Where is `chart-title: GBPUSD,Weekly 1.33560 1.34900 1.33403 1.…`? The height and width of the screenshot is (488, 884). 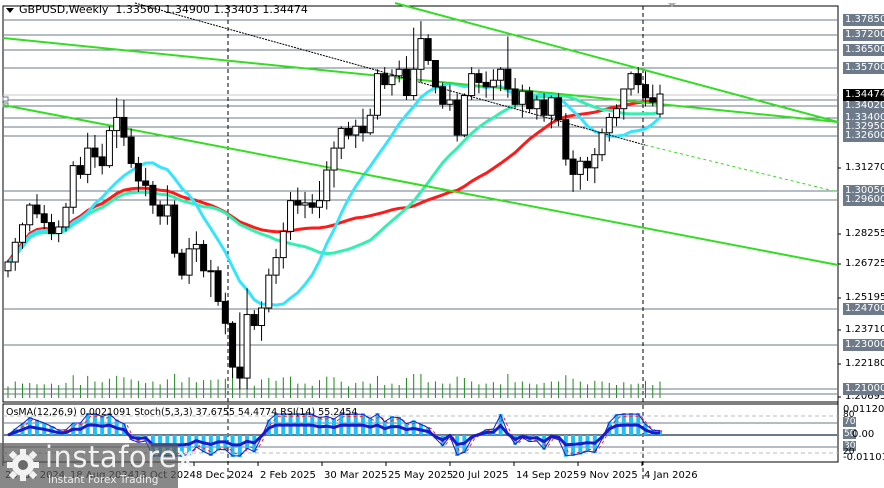
chart-title: GBPUSD,Weekly 1.33560 1.34900 1.33403 1.… is located at coordinates (157, 9).